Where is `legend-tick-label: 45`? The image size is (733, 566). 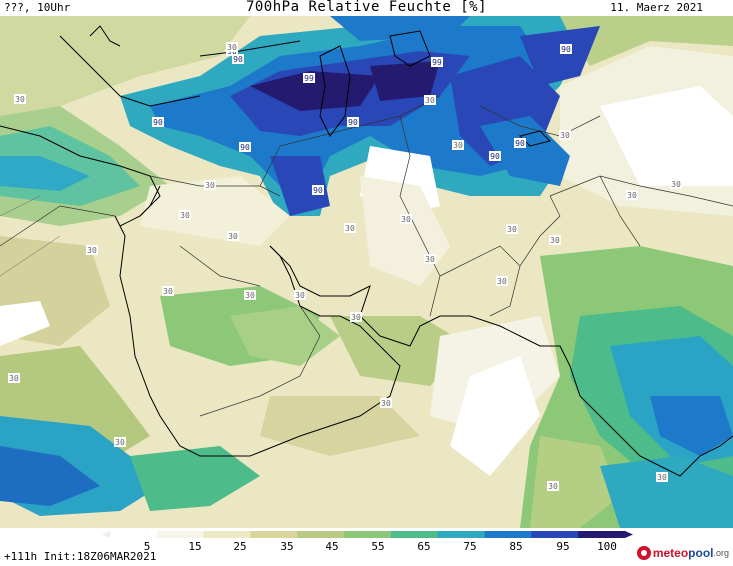
legend-tick-label: 45 is located at coordinates (332, 546).